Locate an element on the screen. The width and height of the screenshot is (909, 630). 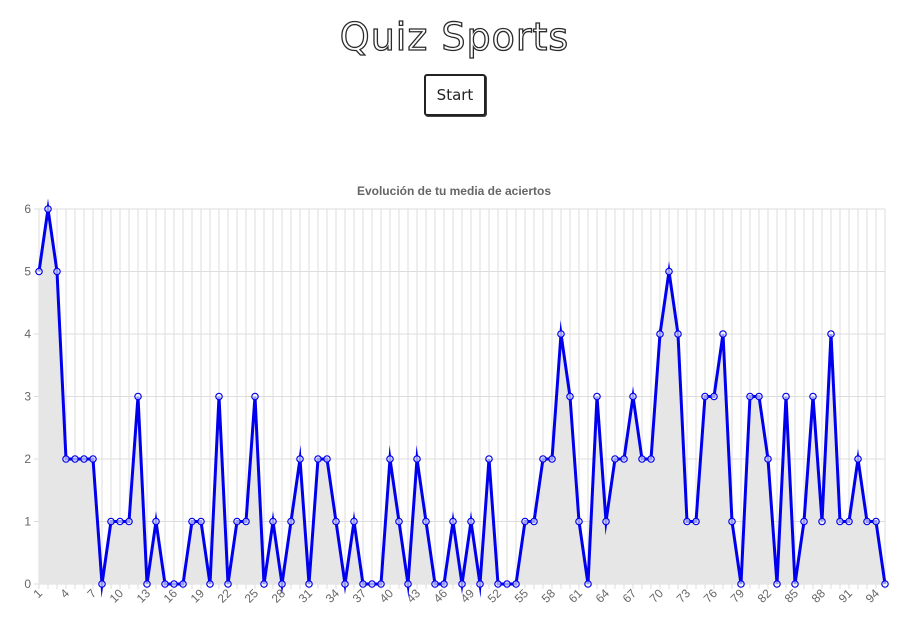
x-tick-label: 10 is located at coordinates (117, 596).